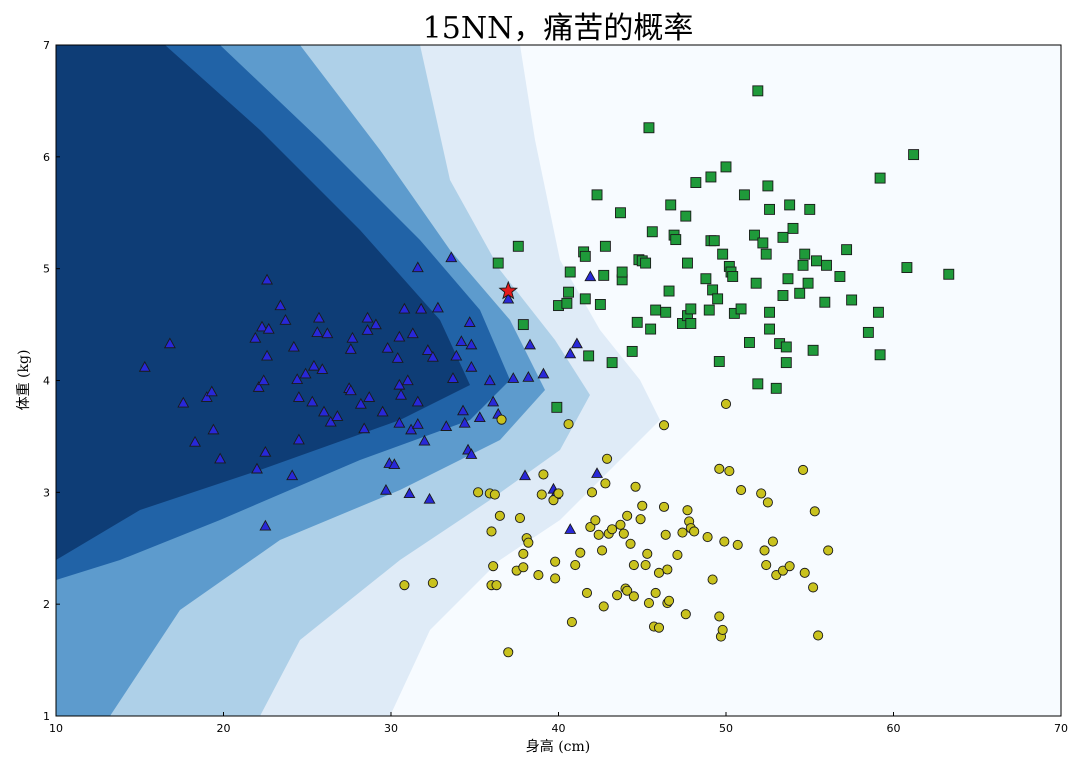 This screenshot has width=1086, height=767. Describe the element at coordinates (558, 28) in the screenshot. I see `chart-title: 15NN，痛苦的概率` at that location.